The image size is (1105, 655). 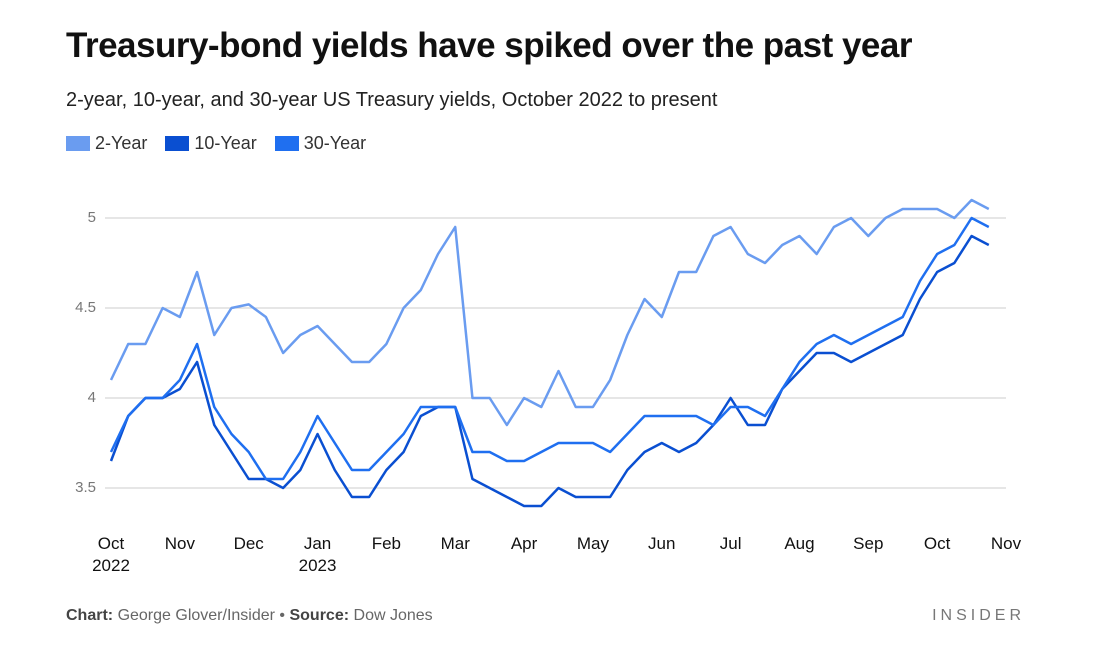 I want to click on y-tick-label: 4.5, so click(x=85, y=307).